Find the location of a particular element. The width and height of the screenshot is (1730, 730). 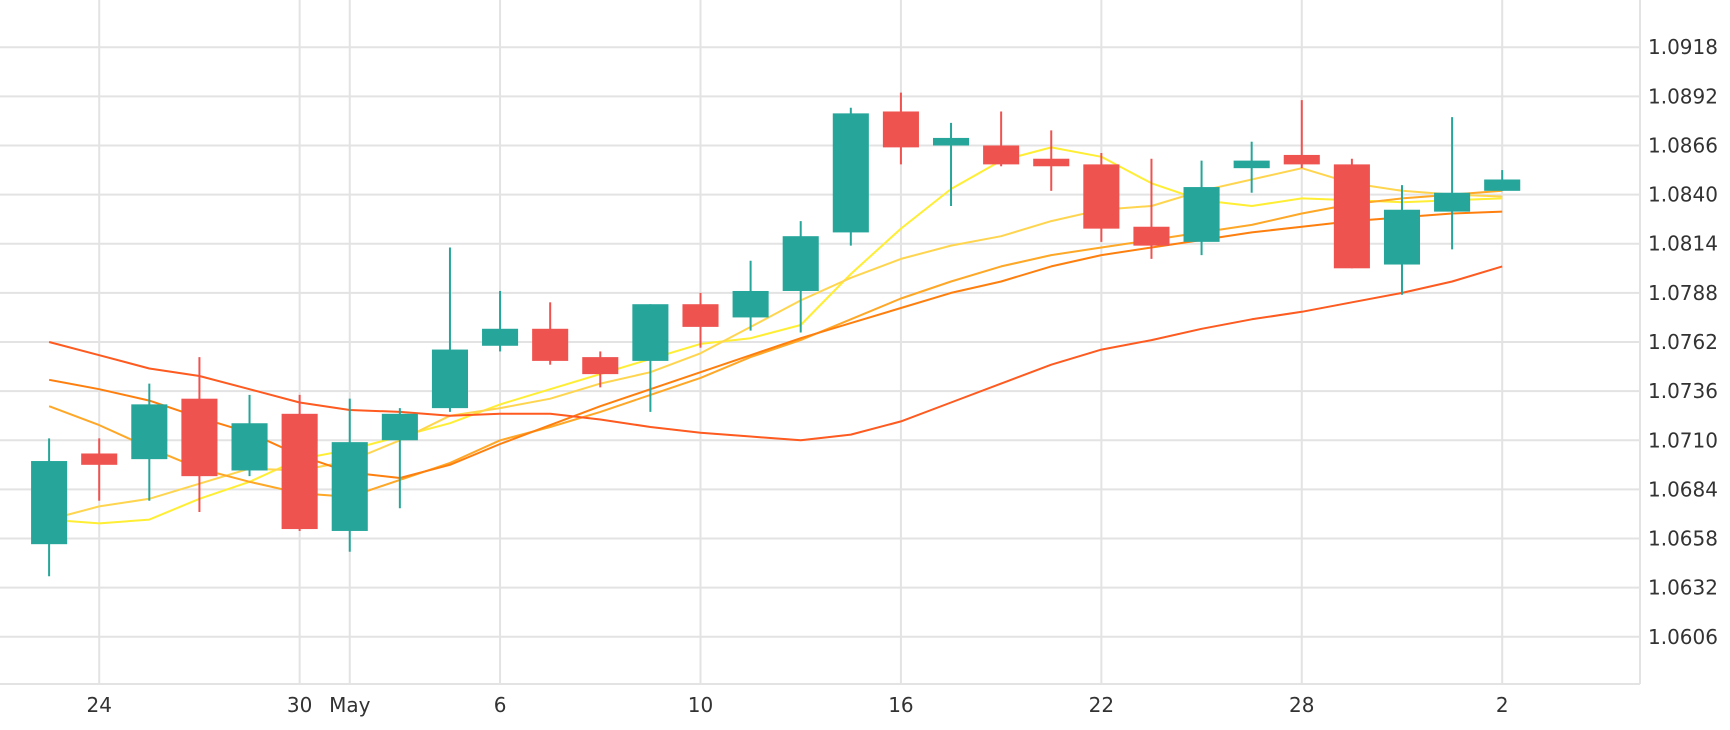

y-tick-label: 1.0918 is located at coordinates (1683, 47).